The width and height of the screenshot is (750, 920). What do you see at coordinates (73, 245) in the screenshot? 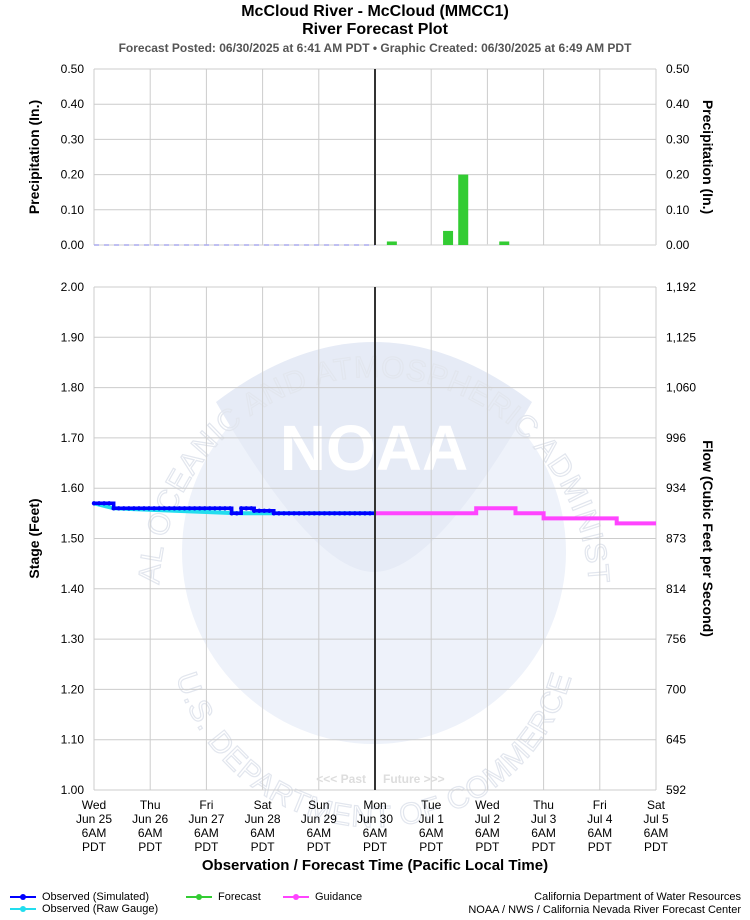
I see `precip-left-tick-label: 0.00` at bounding box center [73, 245].